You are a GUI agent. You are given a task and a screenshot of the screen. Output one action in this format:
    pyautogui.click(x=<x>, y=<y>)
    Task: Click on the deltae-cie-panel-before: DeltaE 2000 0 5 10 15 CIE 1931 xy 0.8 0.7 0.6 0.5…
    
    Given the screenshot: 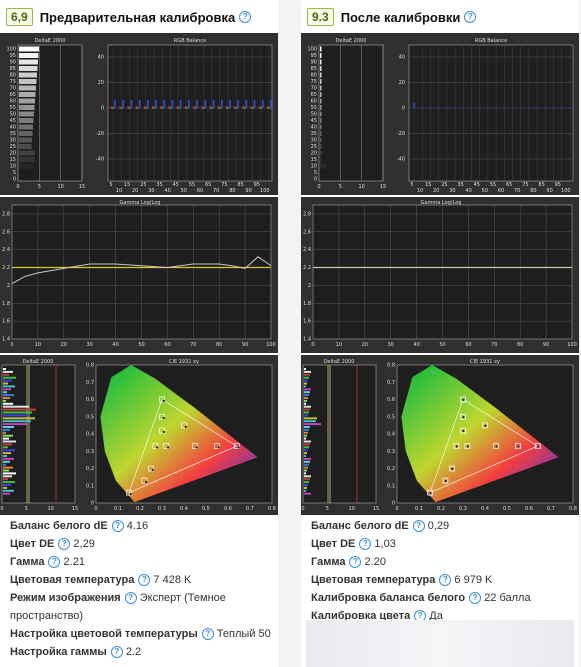 What is the action you would take?
    pyautogui.click(x=139, y=435)
    